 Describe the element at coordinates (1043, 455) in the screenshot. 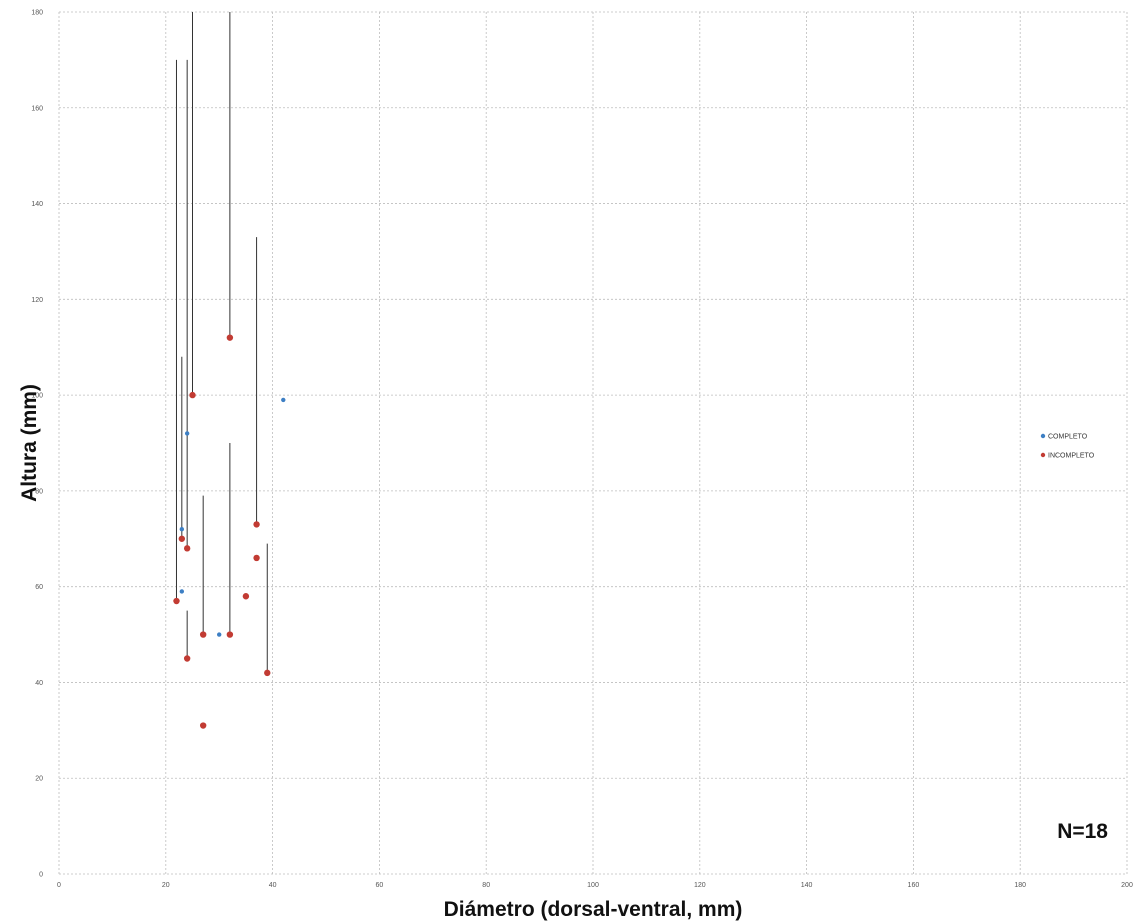

I see `legend-marker-incompleto` at that location.